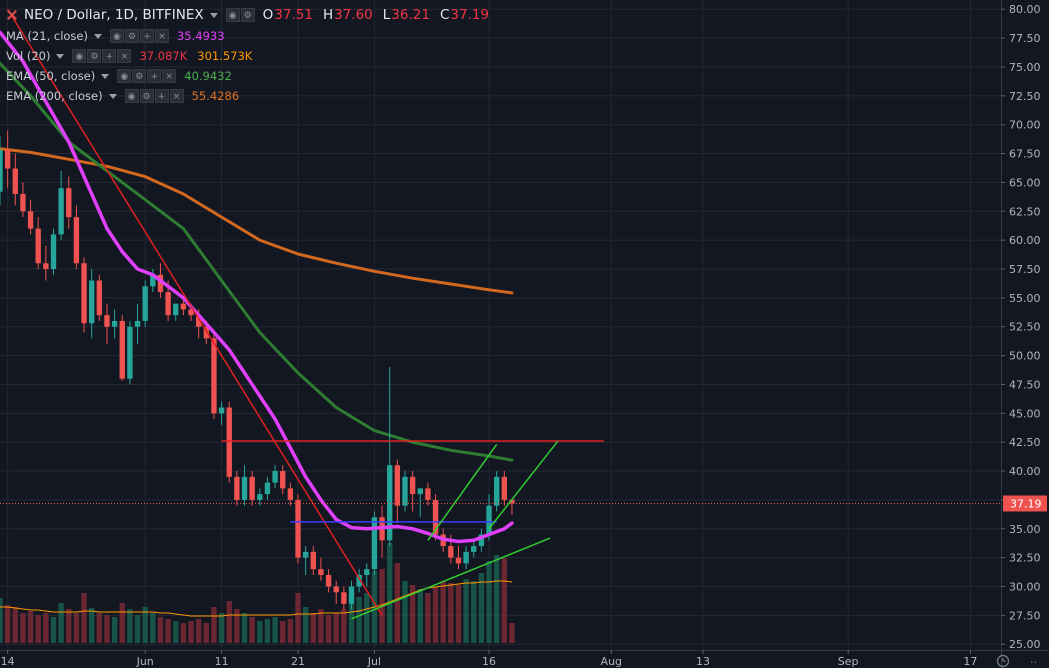  Describe the element at coordinates (1033, 659) in the screenshot. I see `chart-settings-menu: ..` at that location.